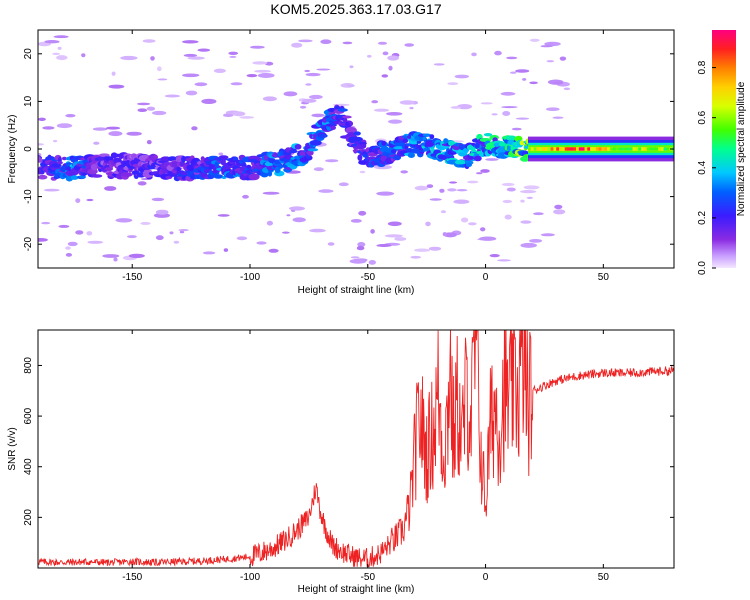 The image size is (750, 600). Describe the element at coordinates (368, 577) in the screenshot. I see `x-tick-label: -50` at that location.